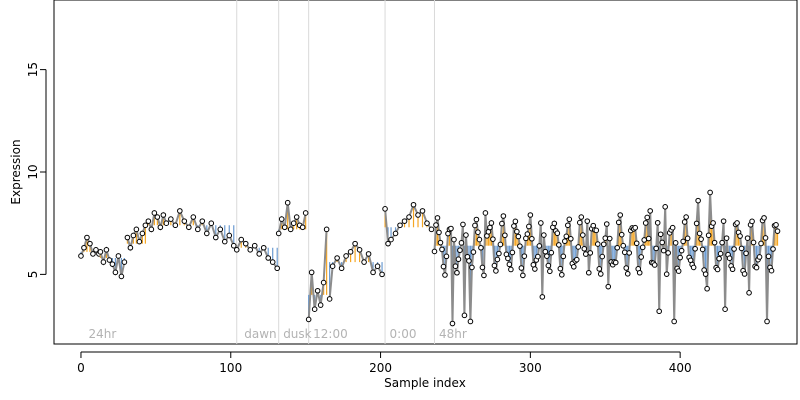 The image size is (800, 400). Describe the element at coordinates (260, 334) in the screenshot. I see `phase-label-1: dawn` at that location.